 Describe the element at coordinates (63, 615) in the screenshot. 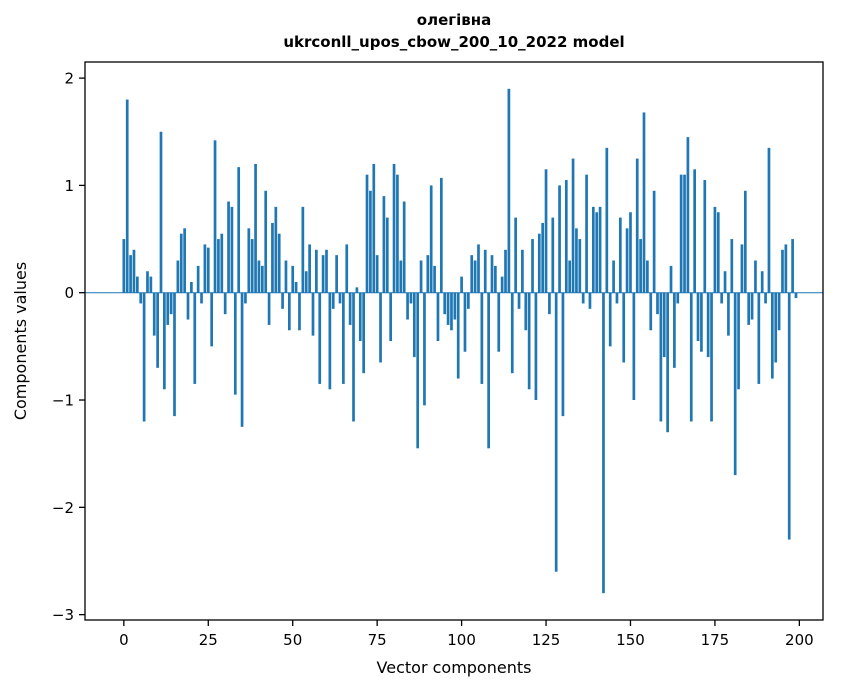

I see `y-tick-label: −3` at that location.